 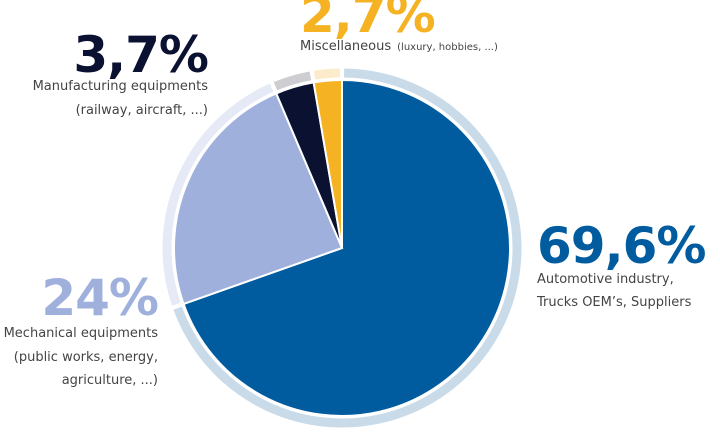 What do you see at coordinates (345, 46) in the screenshot?
I see `category-name: Miscellaneous` at bounding box center [345, 46].